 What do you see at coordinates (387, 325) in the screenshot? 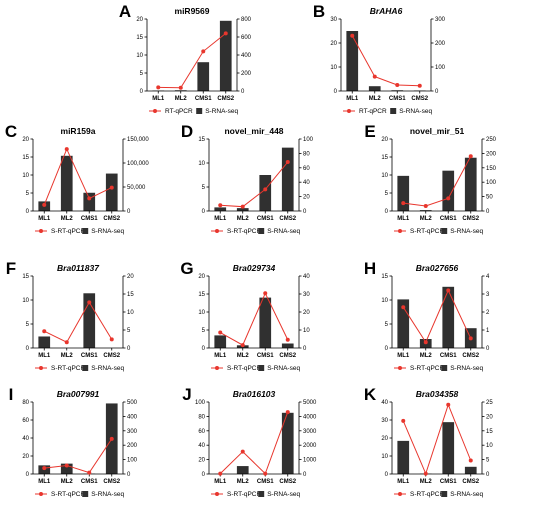
I see `y-tick-label: 5` at bounding box center [387, 325].